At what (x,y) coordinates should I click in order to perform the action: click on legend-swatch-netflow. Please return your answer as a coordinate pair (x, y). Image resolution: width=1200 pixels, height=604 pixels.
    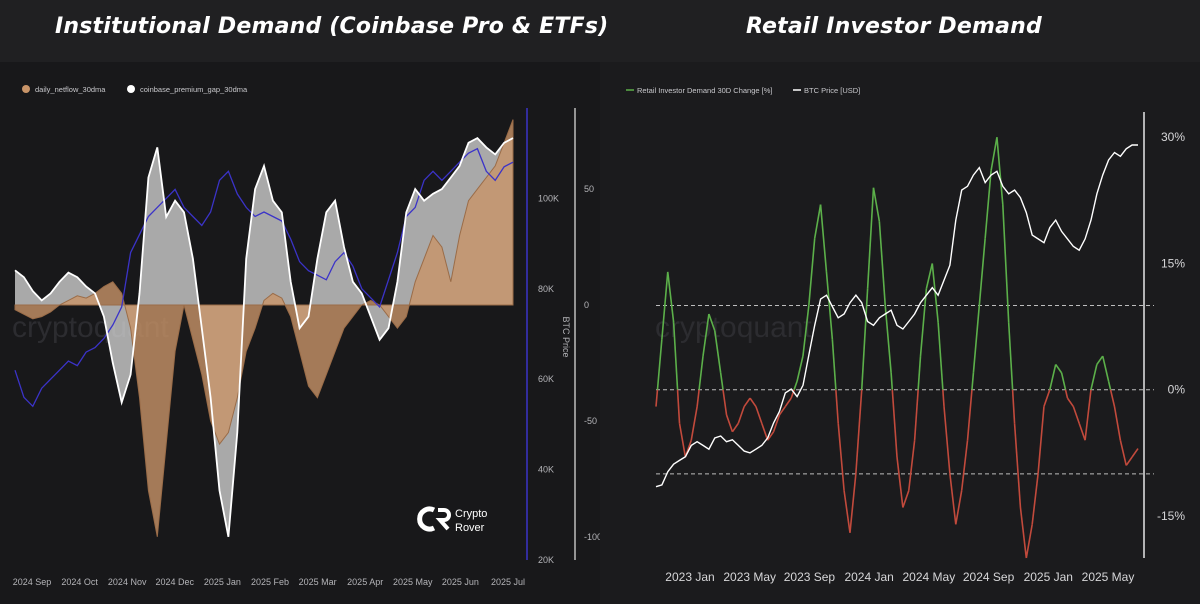
    Looking at the image, I should click on (26, 89).